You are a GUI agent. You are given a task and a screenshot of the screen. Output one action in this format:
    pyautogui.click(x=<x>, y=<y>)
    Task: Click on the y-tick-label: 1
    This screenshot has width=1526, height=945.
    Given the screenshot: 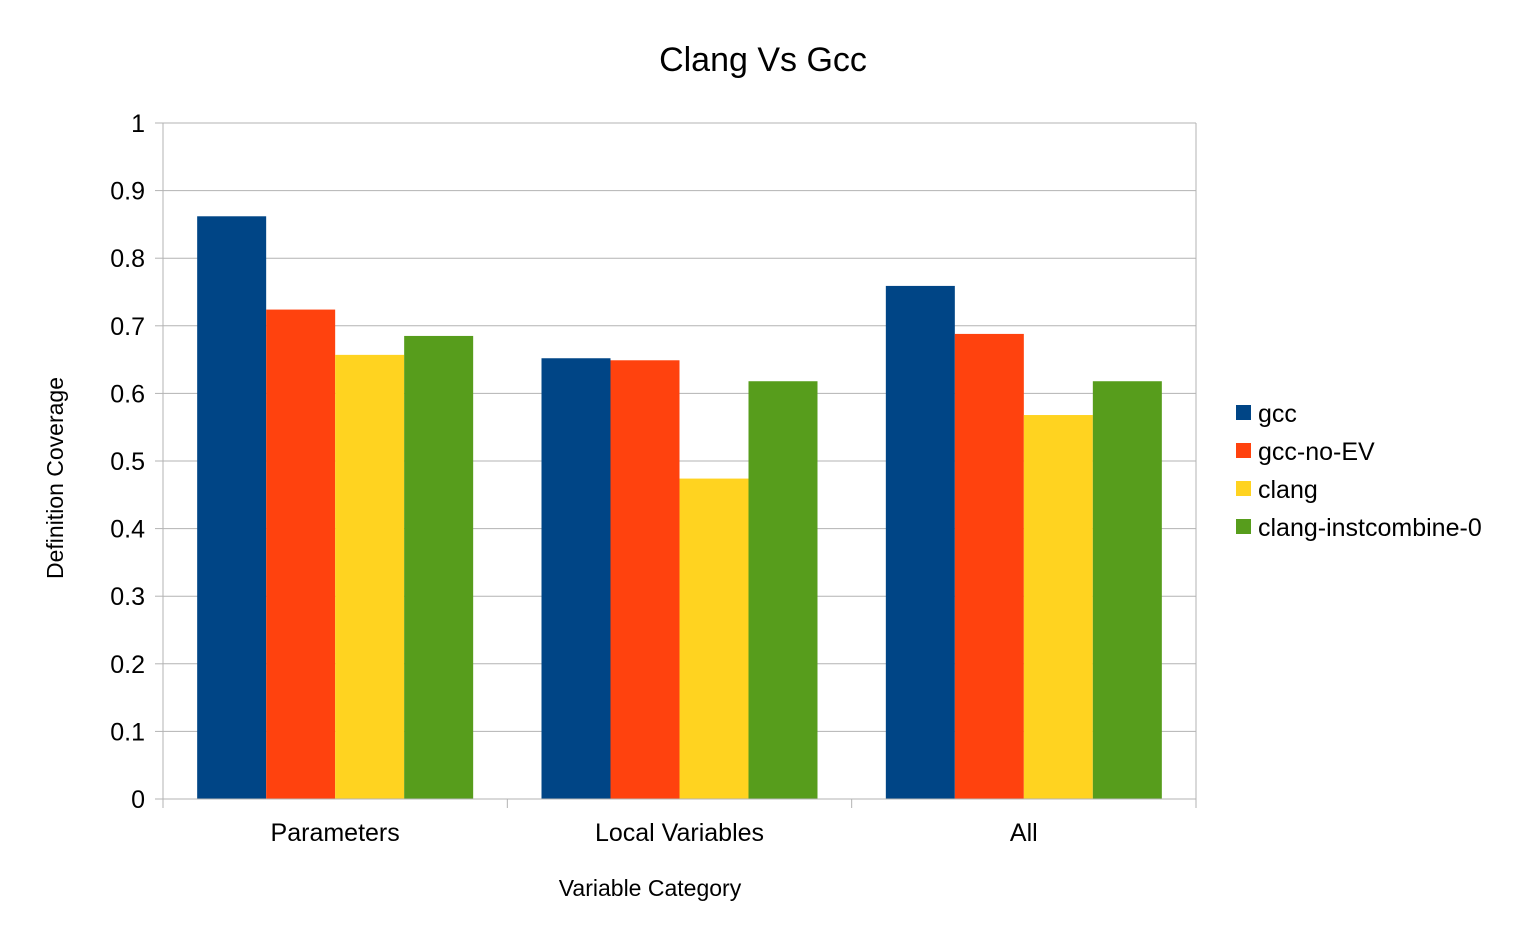 What is the action you would take?
    pyautogui.click(x=138, y=124)
    